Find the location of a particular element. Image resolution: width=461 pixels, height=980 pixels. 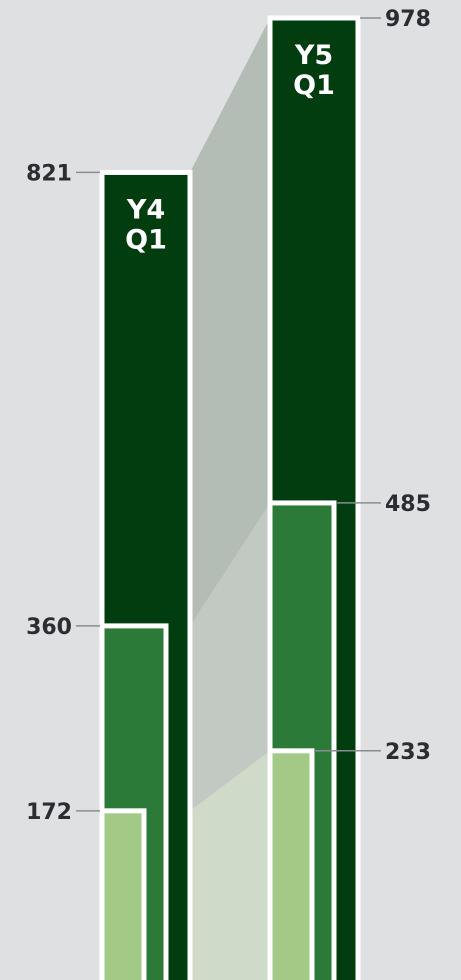

value-label: 821 is located at coordinates (49, 173).